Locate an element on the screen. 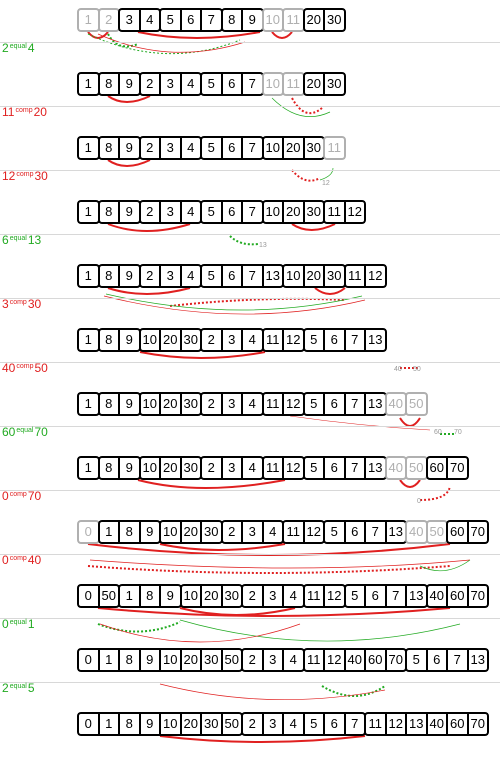  step-label: 0equal1 is located at coordinates (18, 624).